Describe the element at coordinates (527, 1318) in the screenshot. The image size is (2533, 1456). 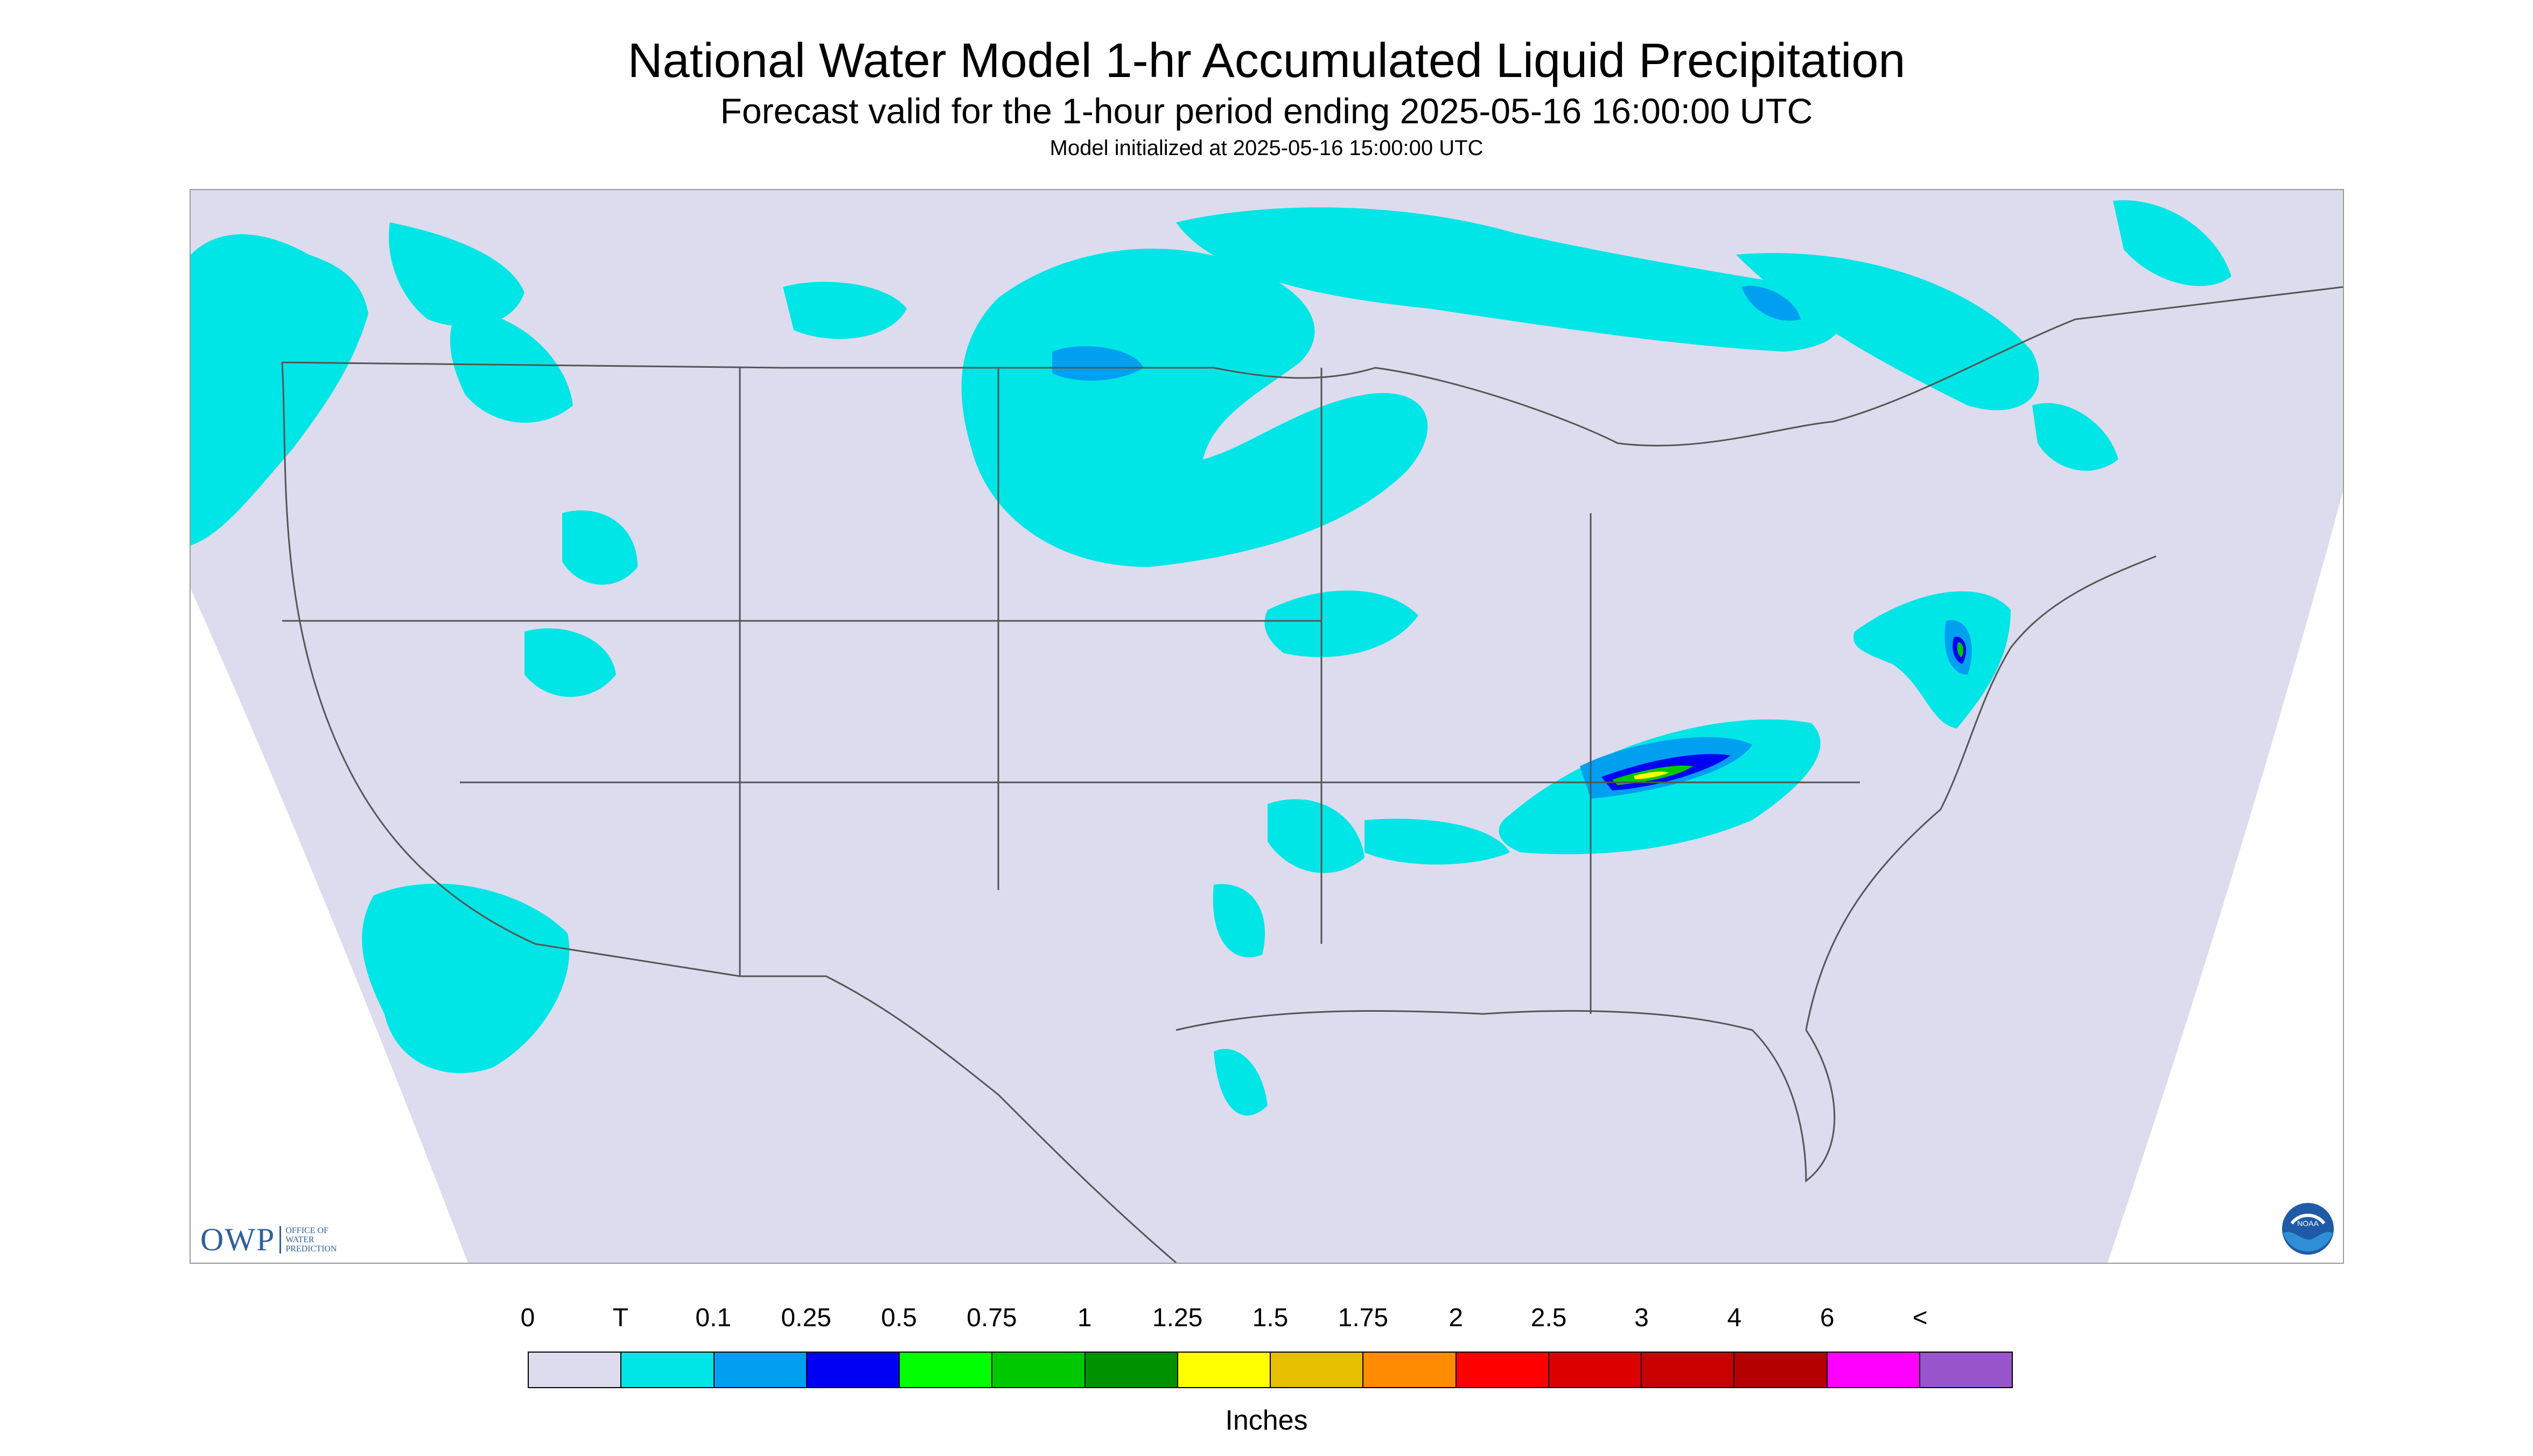
I see `legend-tick-label: 0` at that location.